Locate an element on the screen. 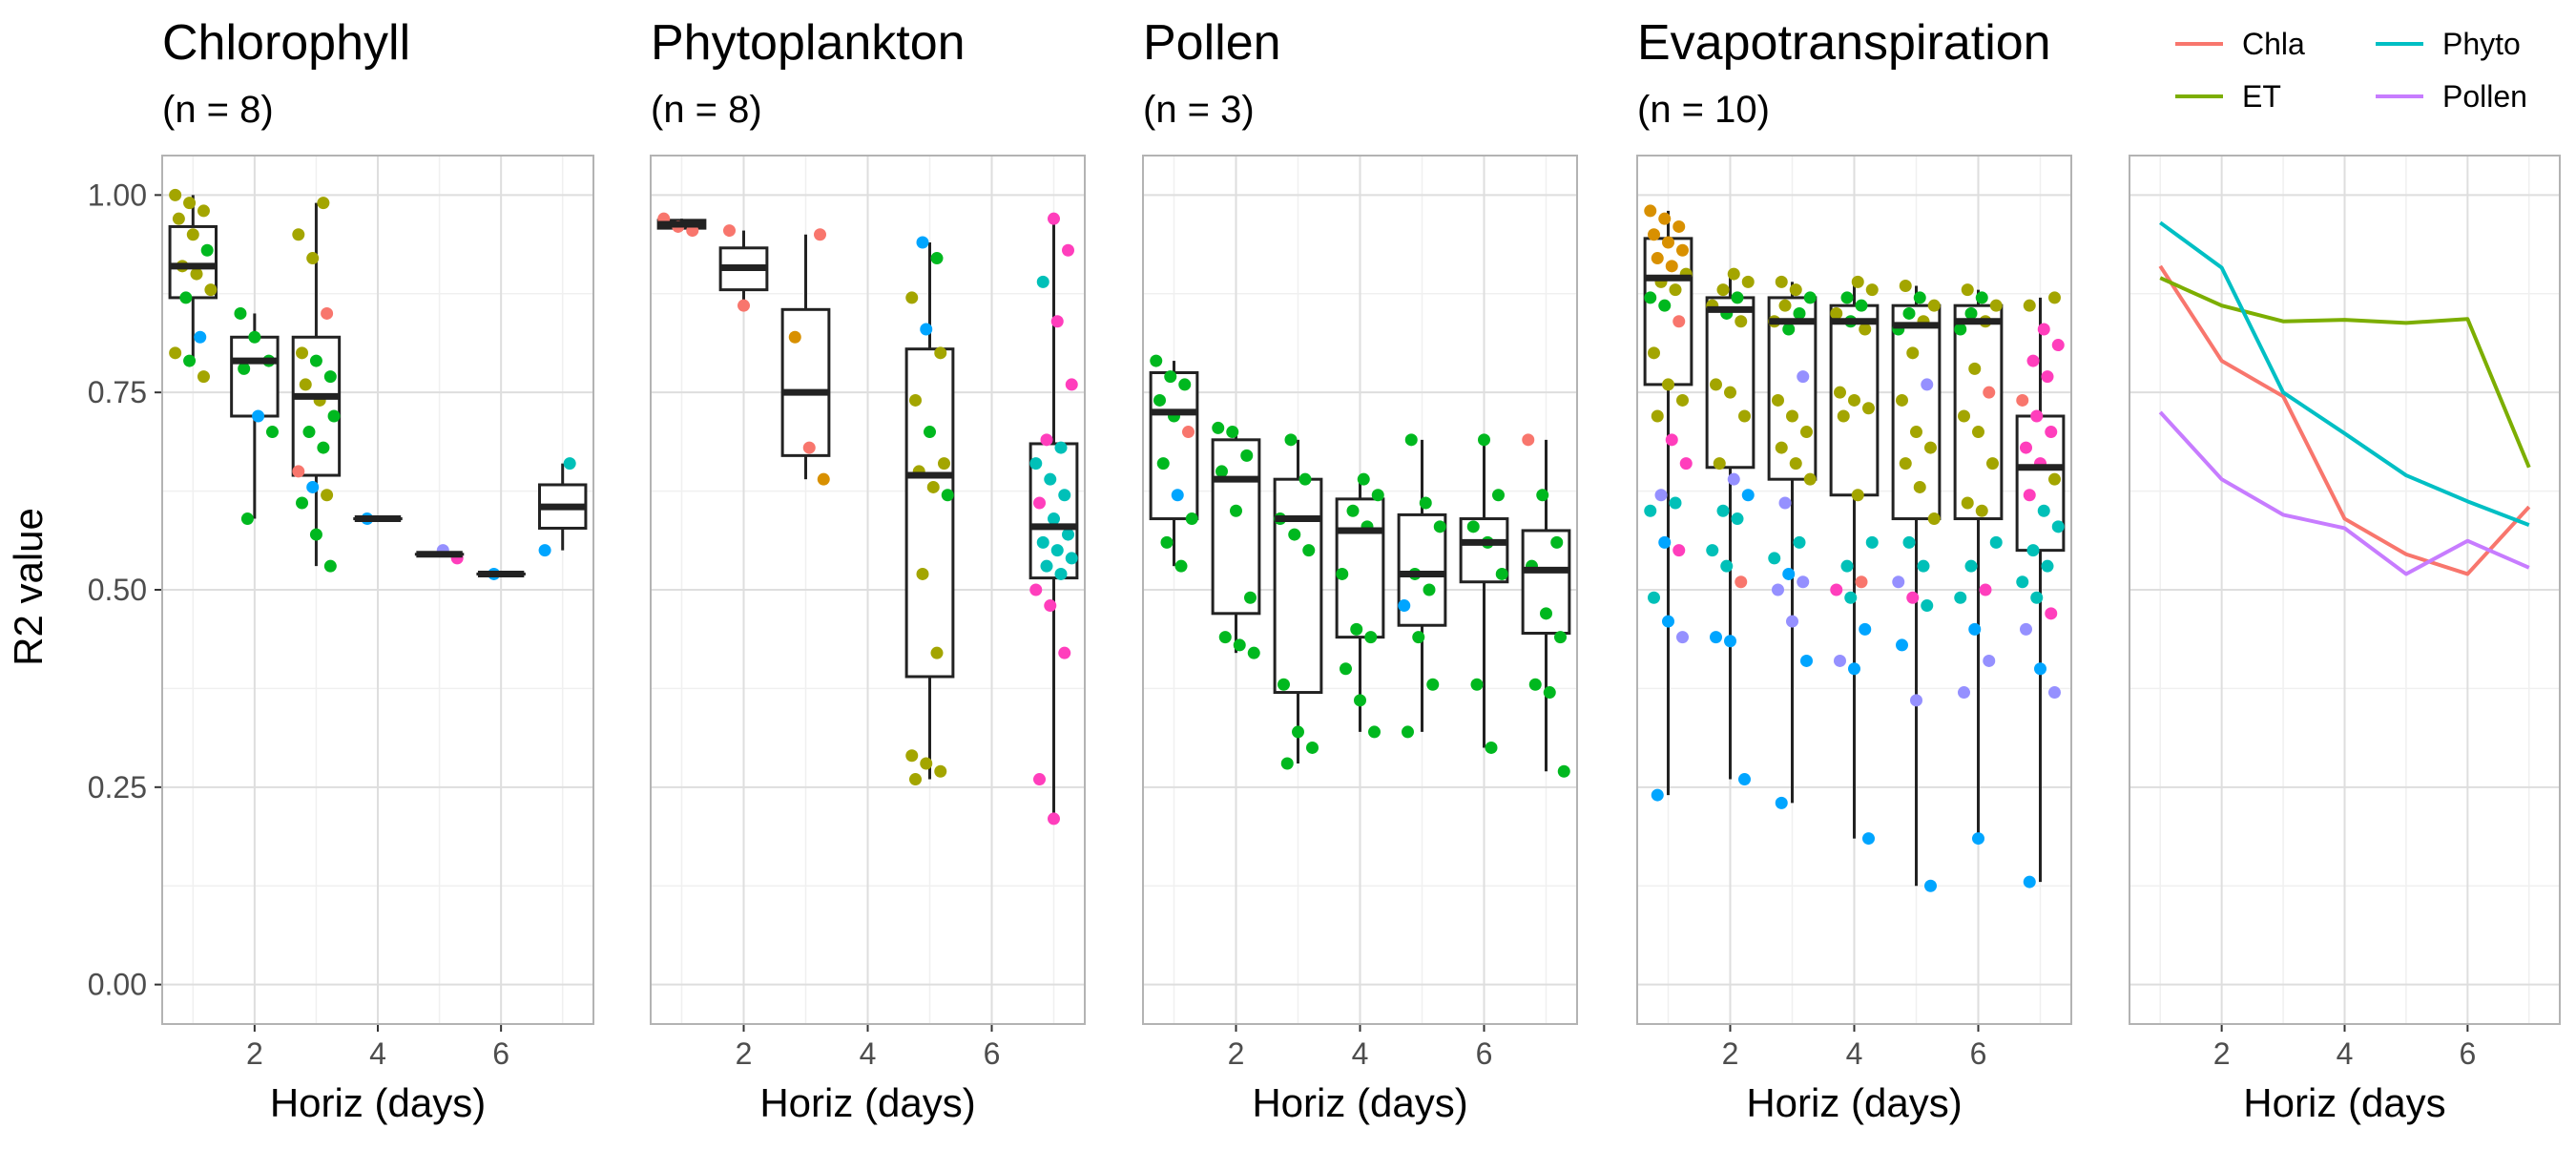 This screenshot has width=2576, height=1150. y-axis-title: R2 value is located at coordinates (28, 587).